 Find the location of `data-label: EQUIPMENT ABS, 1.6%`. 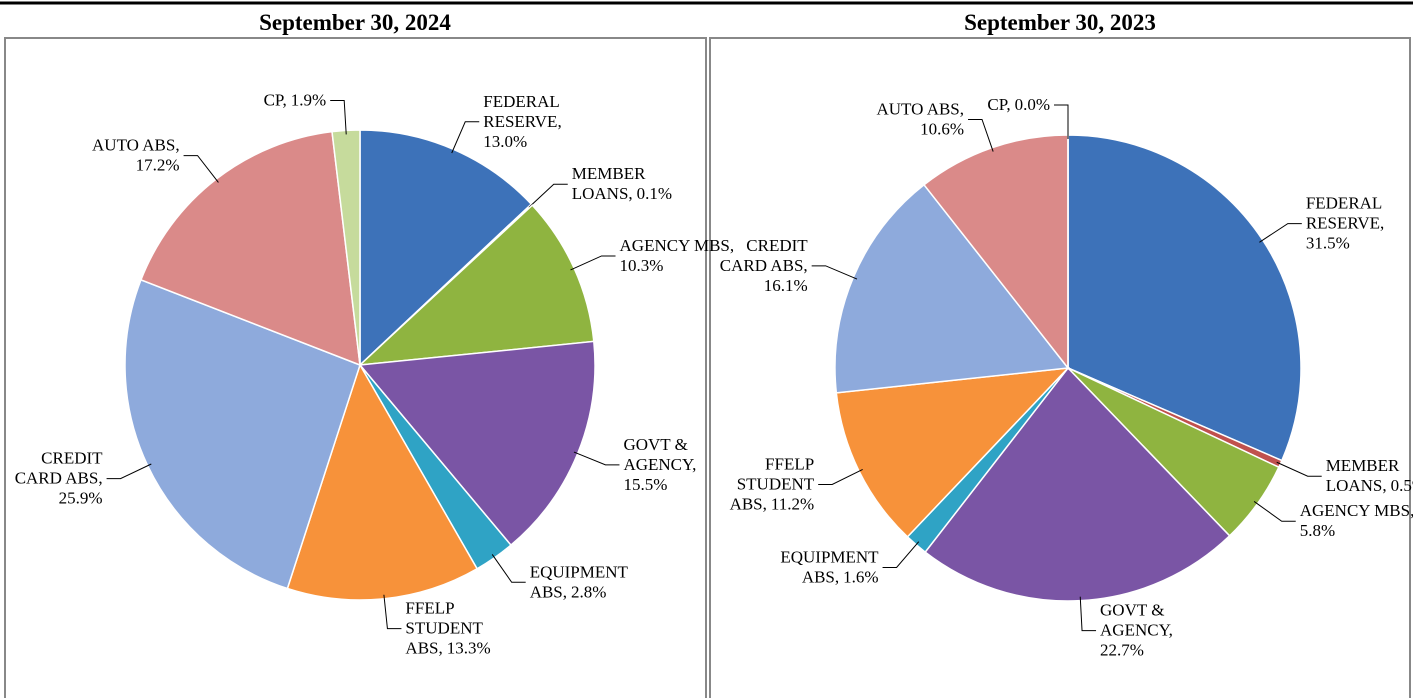

data-label: EQUIPMENT ABS, 1.6% is located at coordinates (829, 566).